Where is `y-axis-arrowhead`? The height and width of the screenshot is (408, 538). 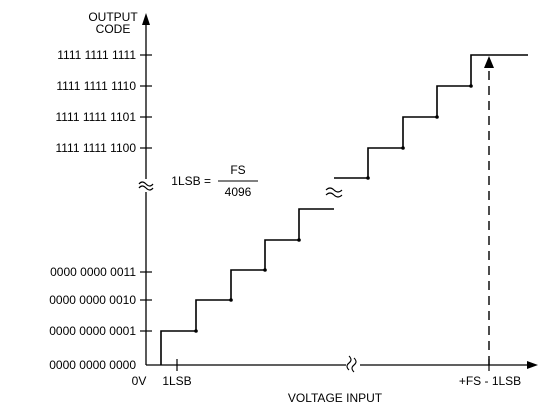
y-axis-arrowhead is located at coordinates (146, 19).